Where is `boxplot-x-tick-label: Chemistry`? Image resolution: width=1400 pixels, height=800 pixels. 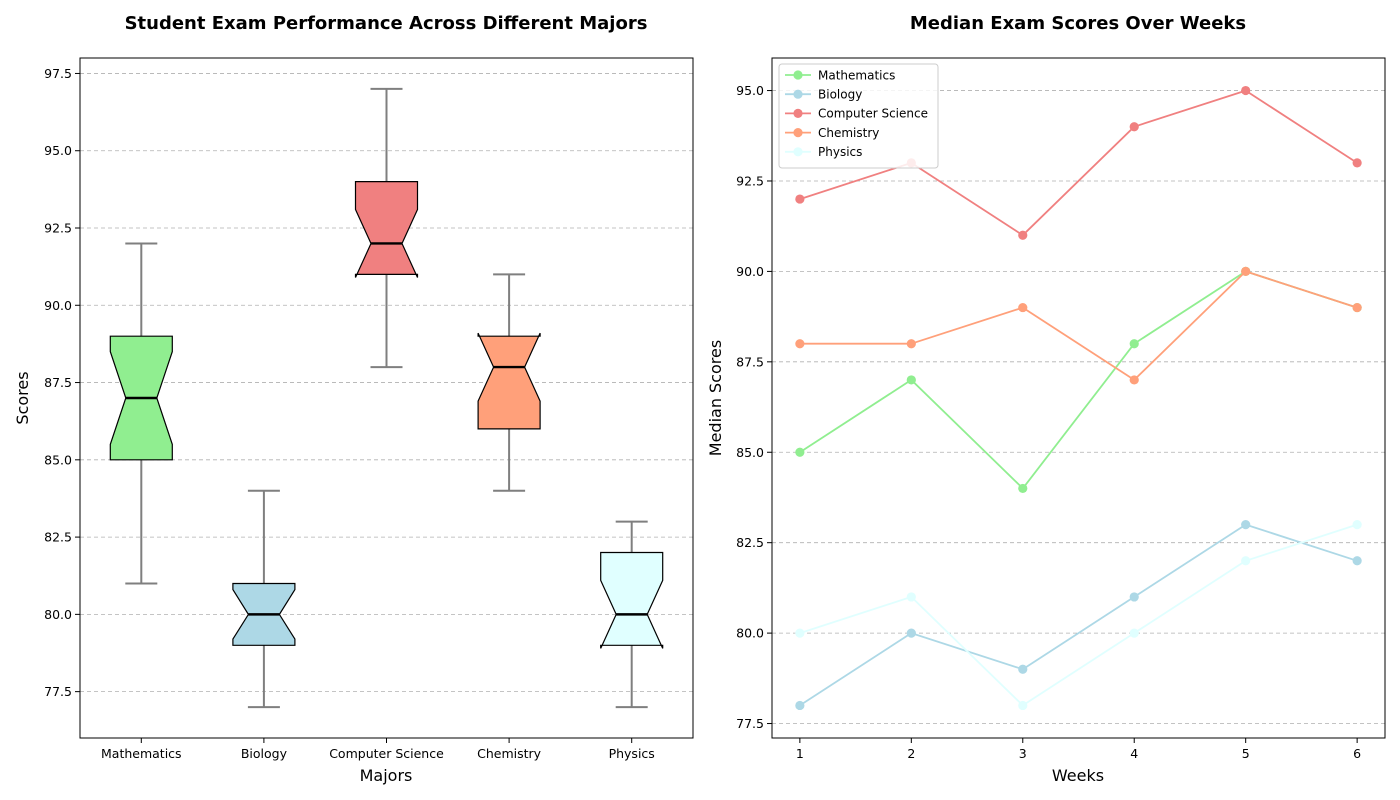 boxplot-x-tick-label: Chemistry is located at coordinates (509, 753).